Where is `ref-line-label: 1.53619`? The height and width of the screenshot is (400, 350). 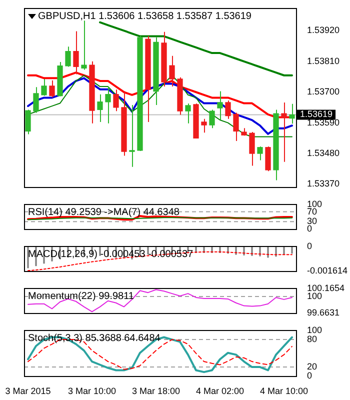
ref-line-label: 1.53619 is located at coordinates (316, 114).